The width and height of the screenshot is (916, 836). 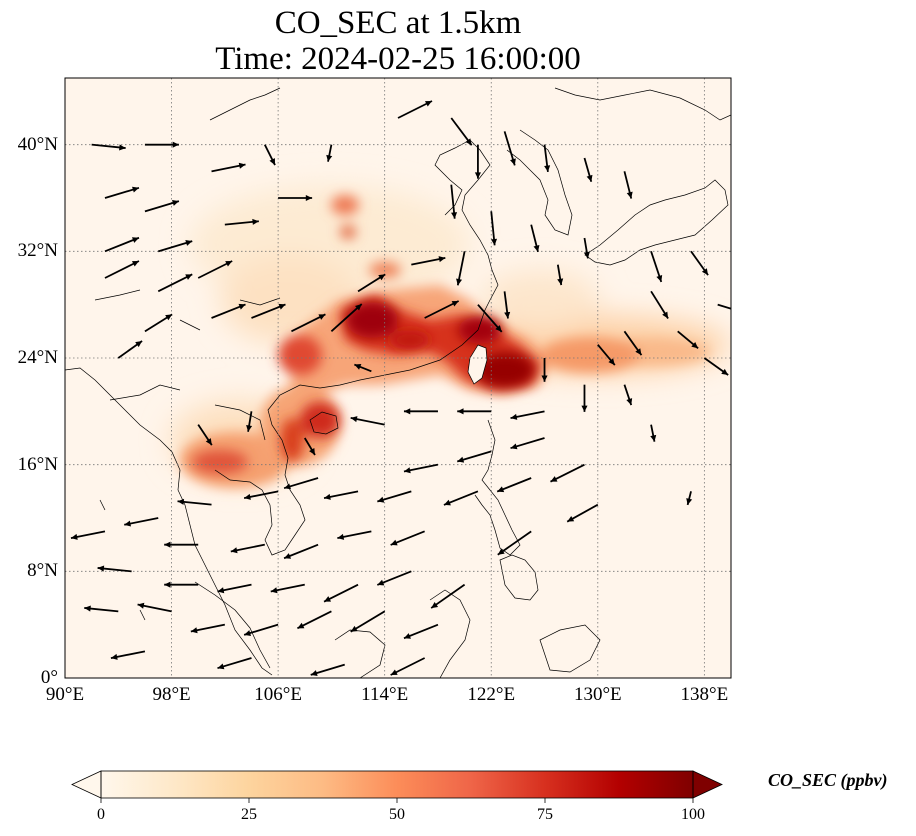 I want to click on lat-tick-label: 8°N, so click(x=42, y=571).